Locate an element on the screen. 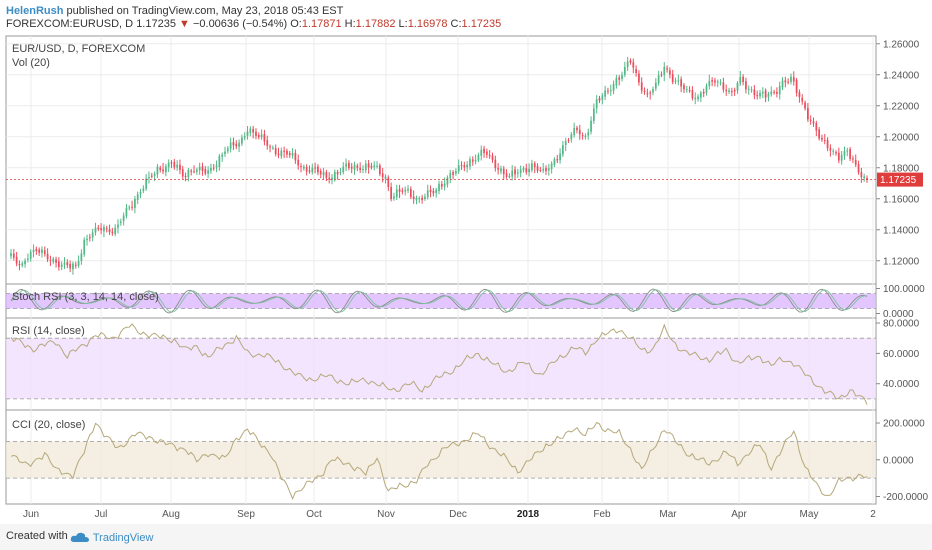  last-price-label: 1.17235 is located at coordinates (898, 180).